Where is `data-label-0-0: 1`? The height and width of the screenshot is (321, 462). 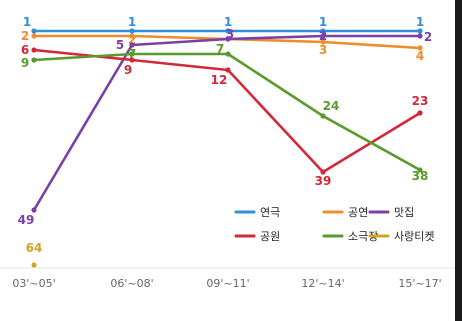 data-label-0-0: 1 is located at coordinates (27, 22).